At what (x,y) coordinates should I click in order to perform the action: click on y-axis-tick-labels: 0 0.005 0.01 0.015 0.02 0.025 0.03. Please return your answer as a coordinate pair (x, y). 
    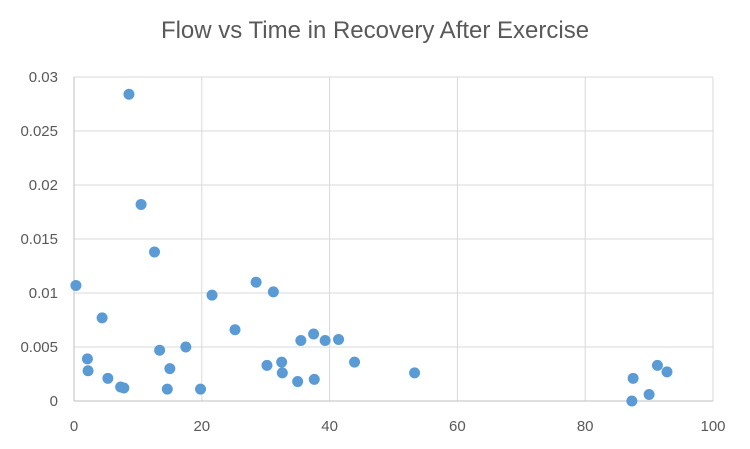
    Looking at the image, I should click on (39, 239).